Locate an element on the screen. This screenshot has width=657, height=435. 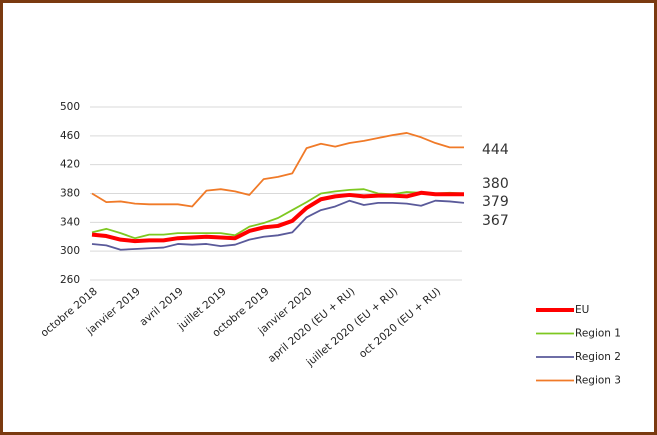
legend-label: Region 2 is located at coordinates (598, 357).